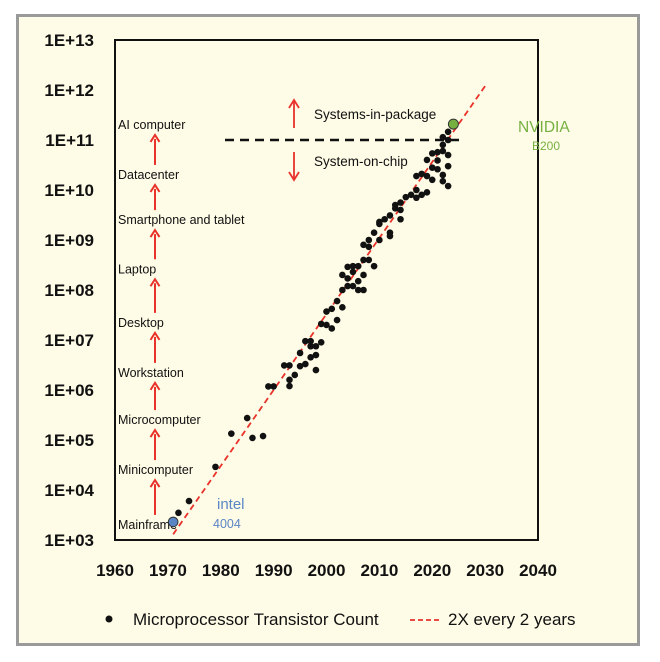 The height and width of the screenshot is (662, 660). I want to click on era-label: Minicomputer, so click(155, 470).